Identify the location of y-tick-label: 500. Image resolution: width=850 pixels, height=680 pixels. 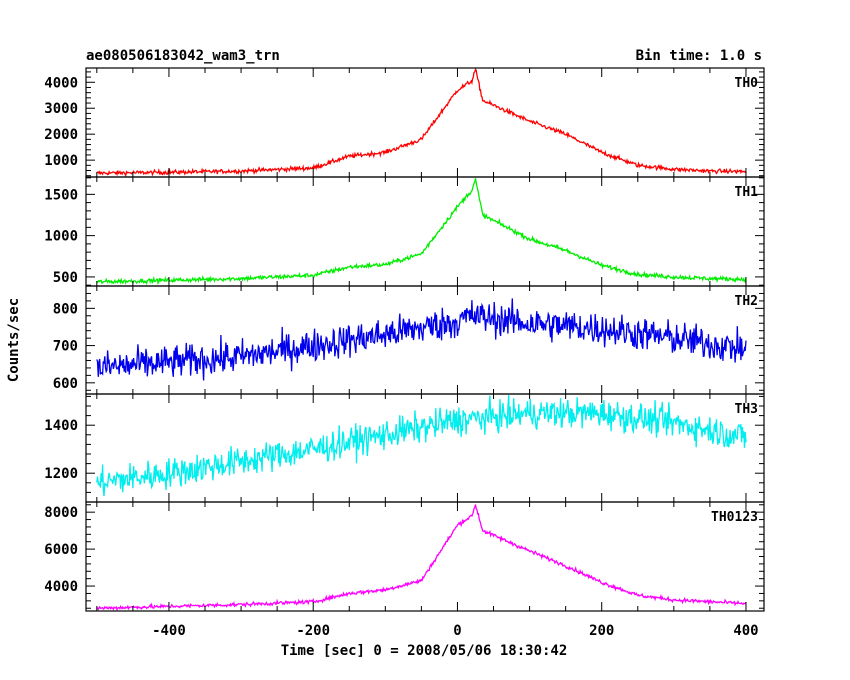
(65, 278).